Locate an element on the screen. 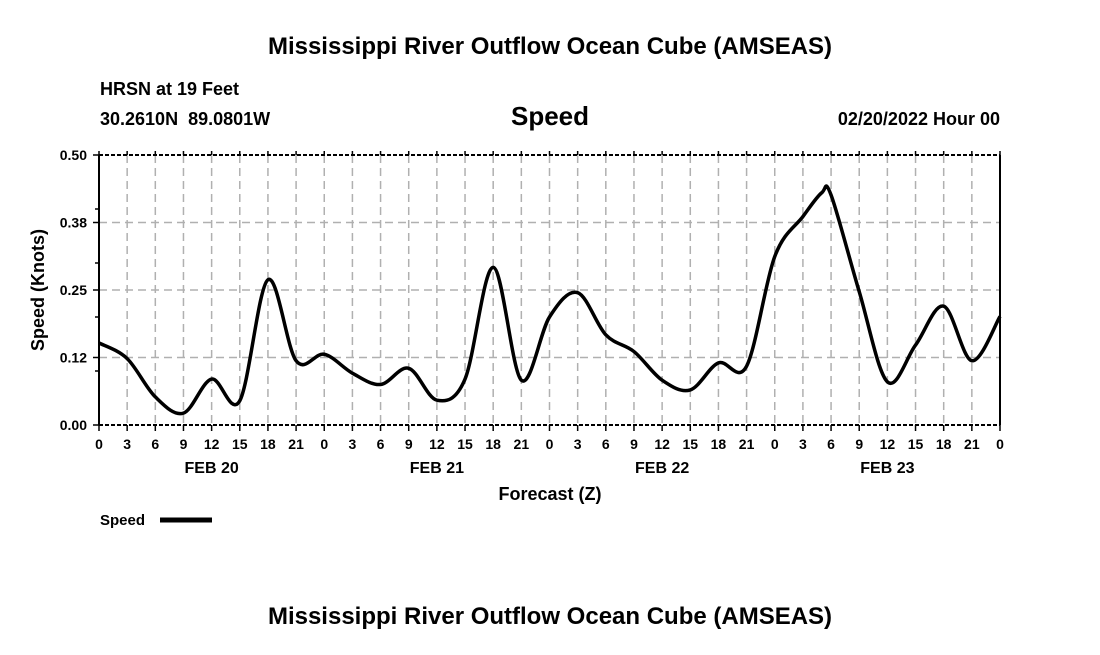 The height and width of the screenshot is (655, 1100). y-tick-label: 0.00 is located at coordinates (73, 425).